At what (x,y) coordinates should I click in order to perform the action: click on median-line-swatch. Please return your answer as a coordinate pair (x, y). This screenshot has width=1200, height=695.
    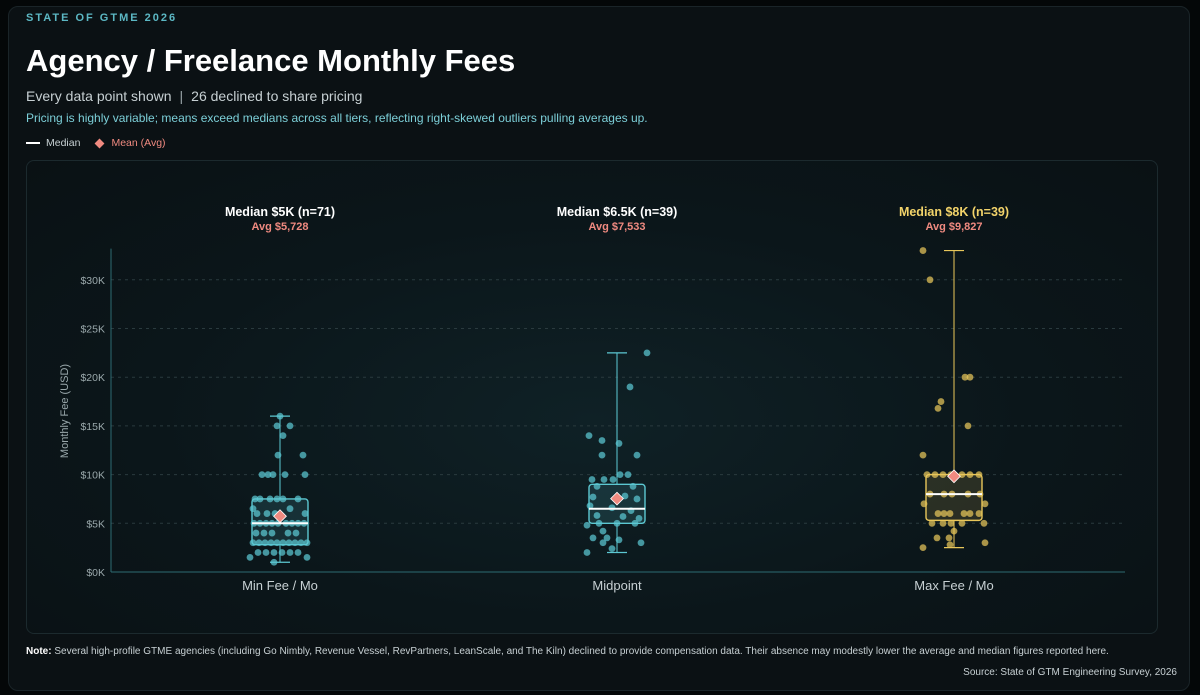
    Looking at the image, I should click on (33, 143).